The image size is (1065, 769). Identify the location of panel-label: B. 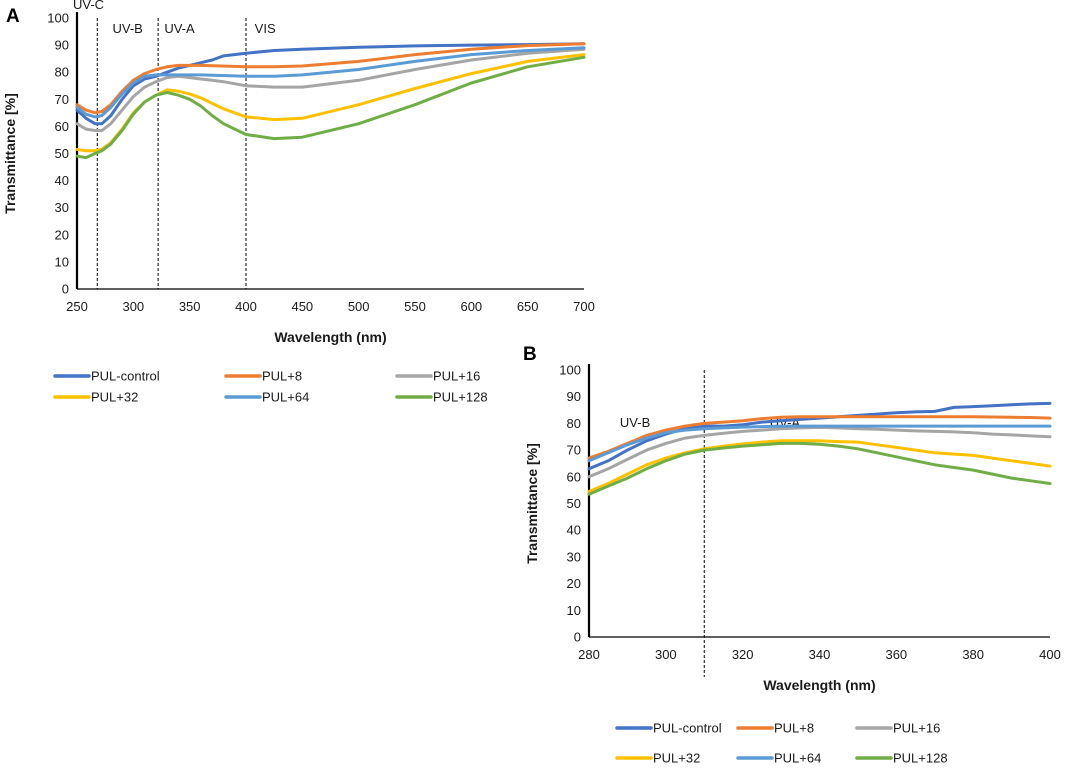
(530, 354).